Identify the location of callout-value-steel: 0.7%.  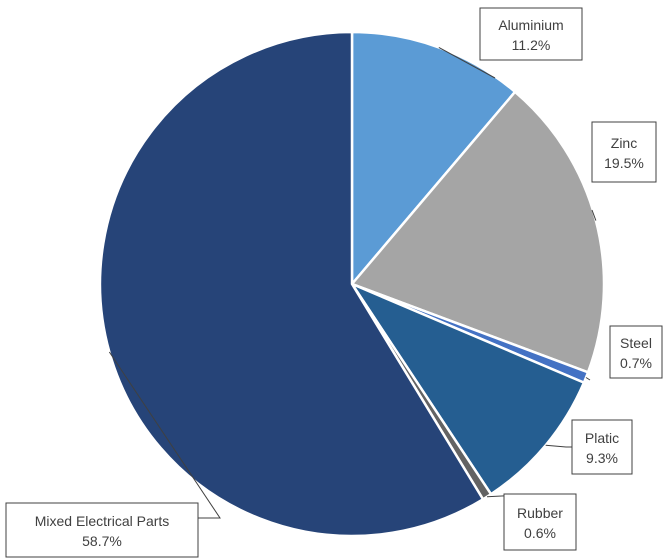
(636, 363).